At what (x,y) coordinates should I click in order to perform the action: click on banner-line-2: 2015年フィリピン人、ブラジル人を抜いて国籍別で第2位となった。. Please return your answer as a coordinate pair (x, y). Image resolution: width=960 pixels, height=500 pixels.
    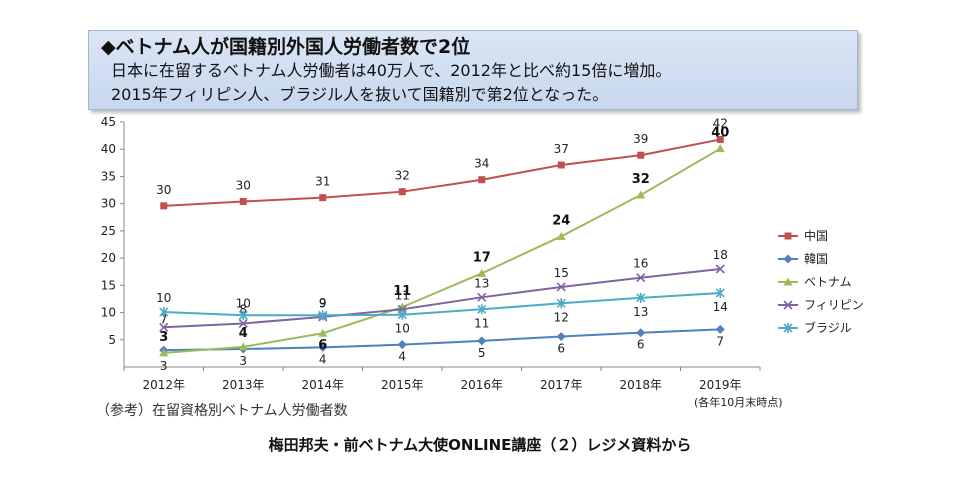
    Looking at the image, I should click on (360, 94).